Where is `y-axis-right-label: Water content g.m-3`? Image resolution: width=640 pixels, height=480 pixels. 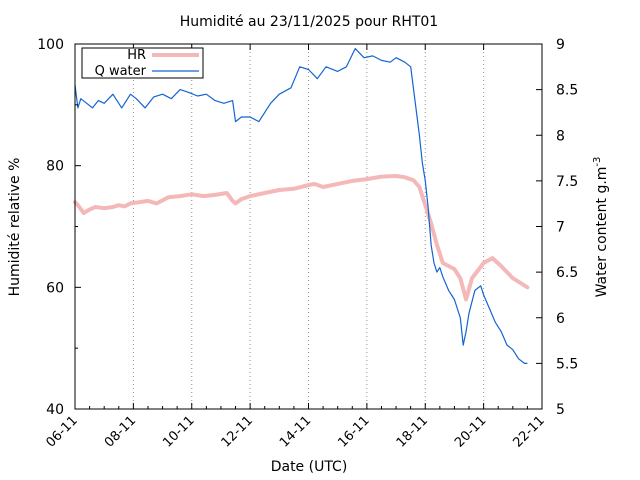
y-axis-right-label: Water content g.m-3 is located at coordinates (601, 227).